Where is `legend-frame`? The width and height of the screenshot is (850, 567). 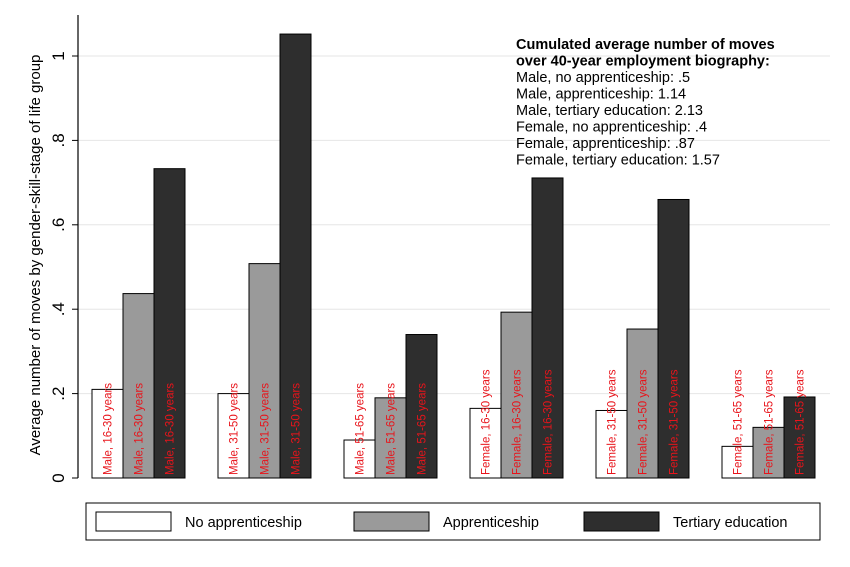 legend-frame is located at coordinates (453, 521).